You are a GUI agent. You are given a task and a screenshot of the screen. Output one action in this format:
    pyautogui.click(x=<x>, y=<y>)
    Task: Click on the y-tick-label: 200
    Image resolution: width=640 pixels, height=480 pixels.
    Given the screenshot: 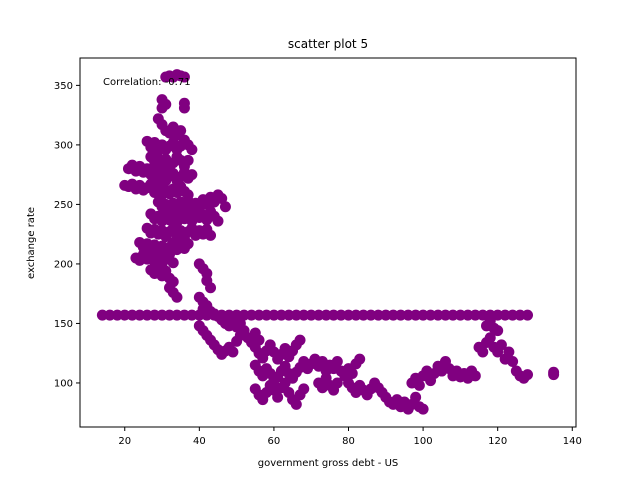 What is the action you would take?
    pyautogui.click(x=63, y=264)
    